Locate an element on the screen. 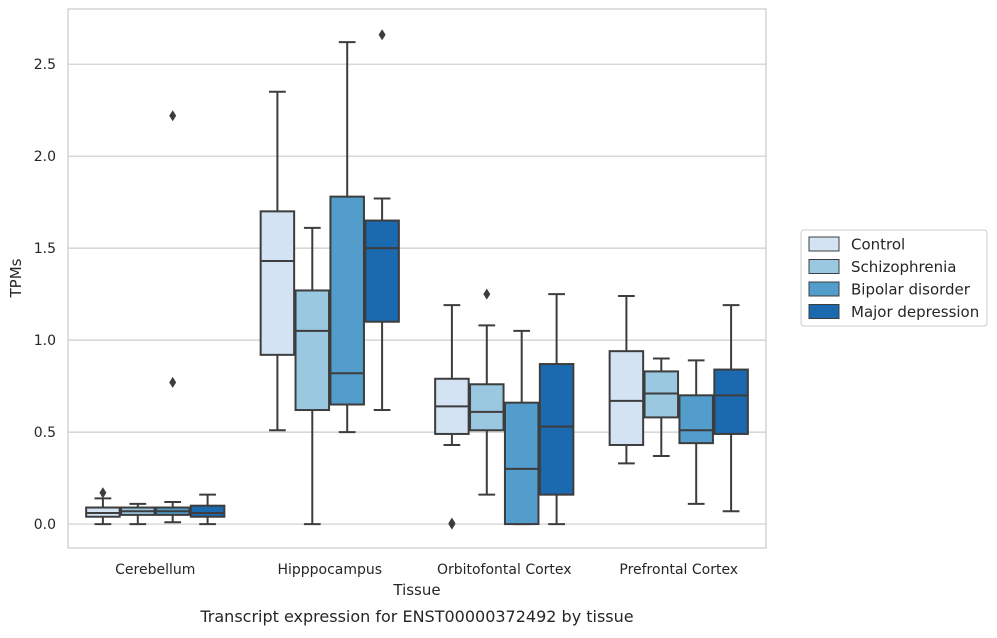  x-tick-label: Cerebellum is located at coordinates (155, 570).